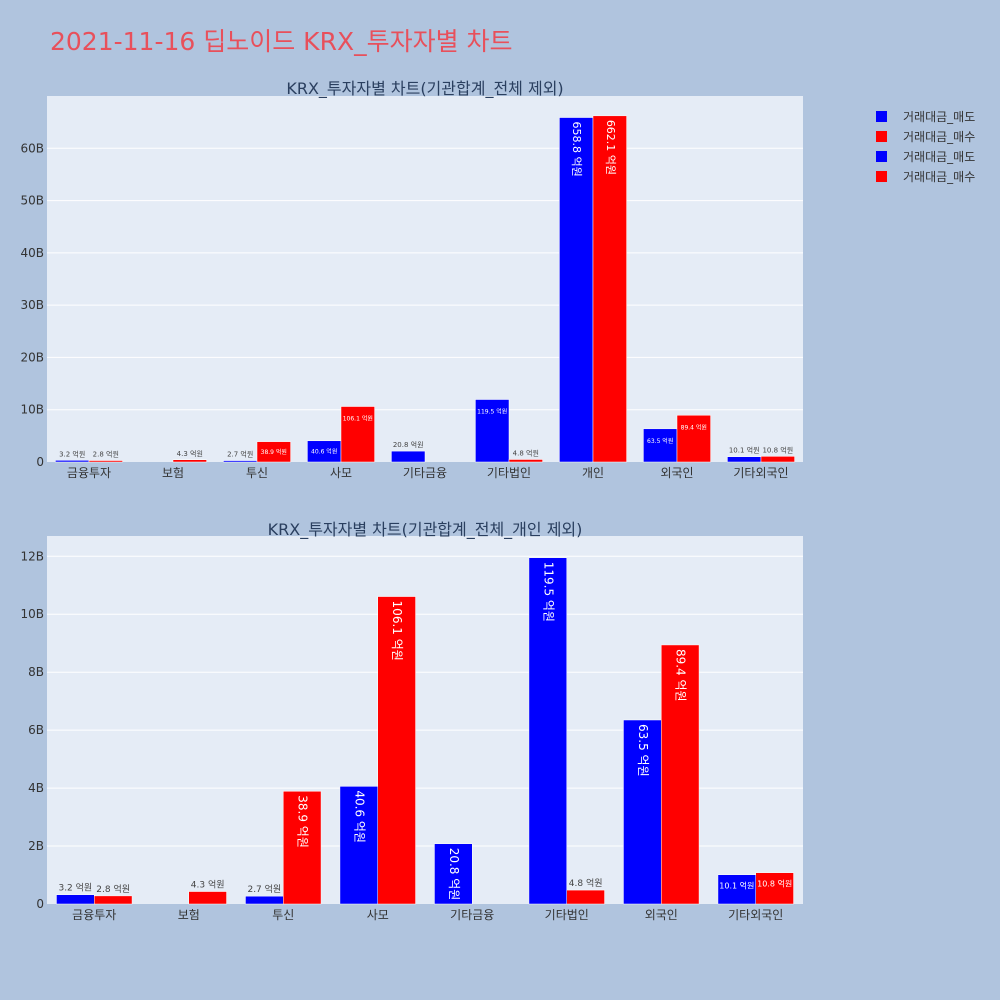 The image size is (1000, 1000). I want to click on legend: 거래대금_매도 거래대금_매수 거래대금_매도 거래대금_매수, so click(925, 146).